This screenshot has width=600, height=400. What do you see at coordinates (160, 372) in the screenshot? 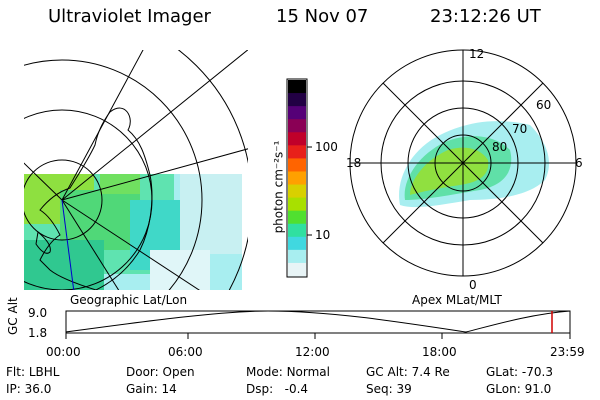
I see `status-door: Door: Open` at bounding box center [160, 372].